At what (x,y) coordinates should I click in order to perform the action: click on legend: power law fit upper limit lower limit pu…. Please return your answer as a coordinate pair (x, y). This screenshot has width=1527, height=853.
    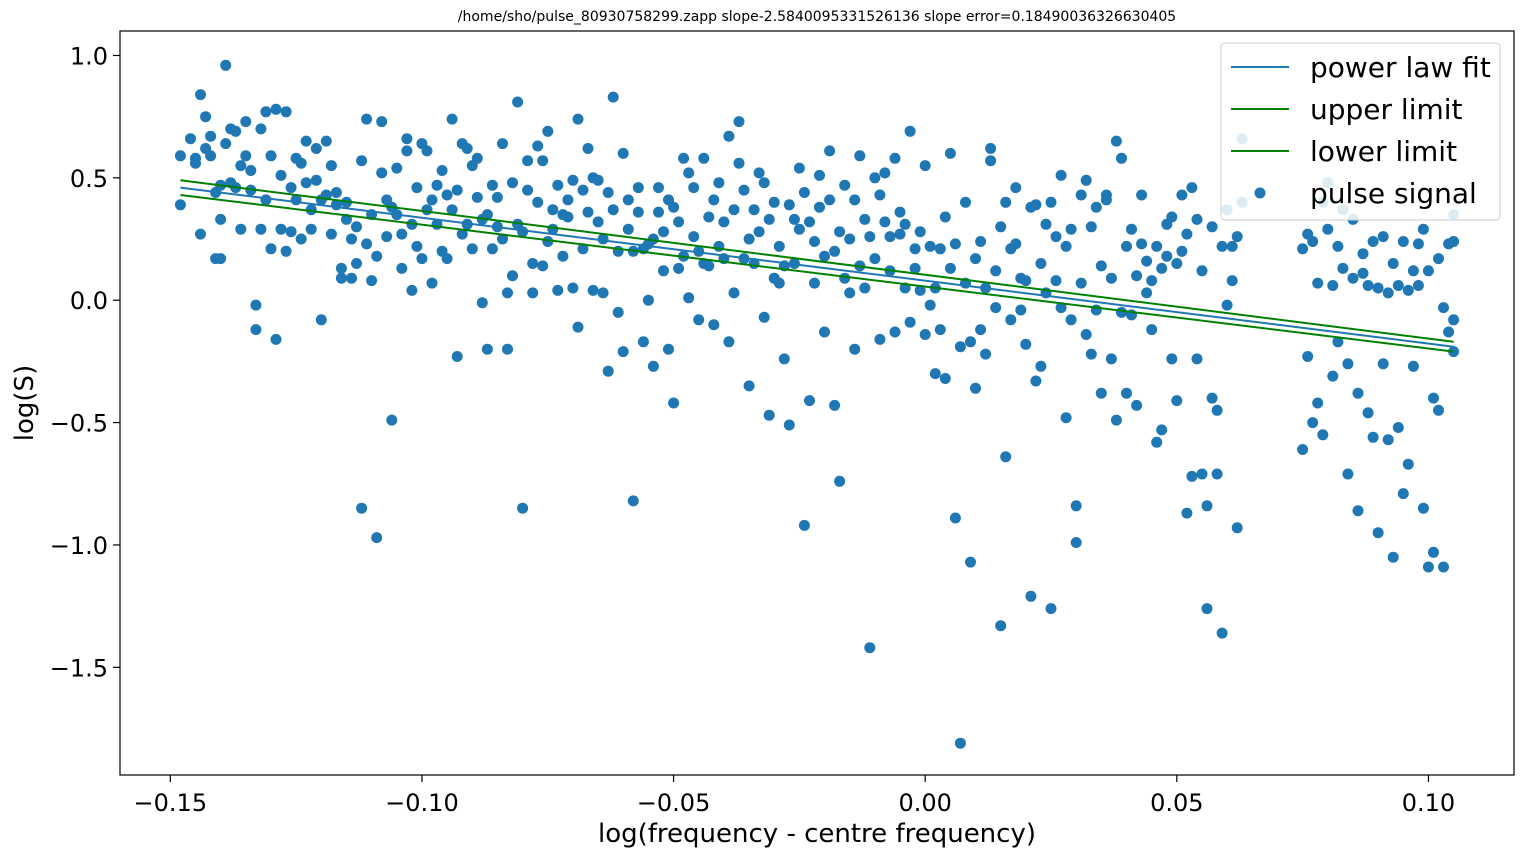
    Looking at the image, I should click on (1360, 131).